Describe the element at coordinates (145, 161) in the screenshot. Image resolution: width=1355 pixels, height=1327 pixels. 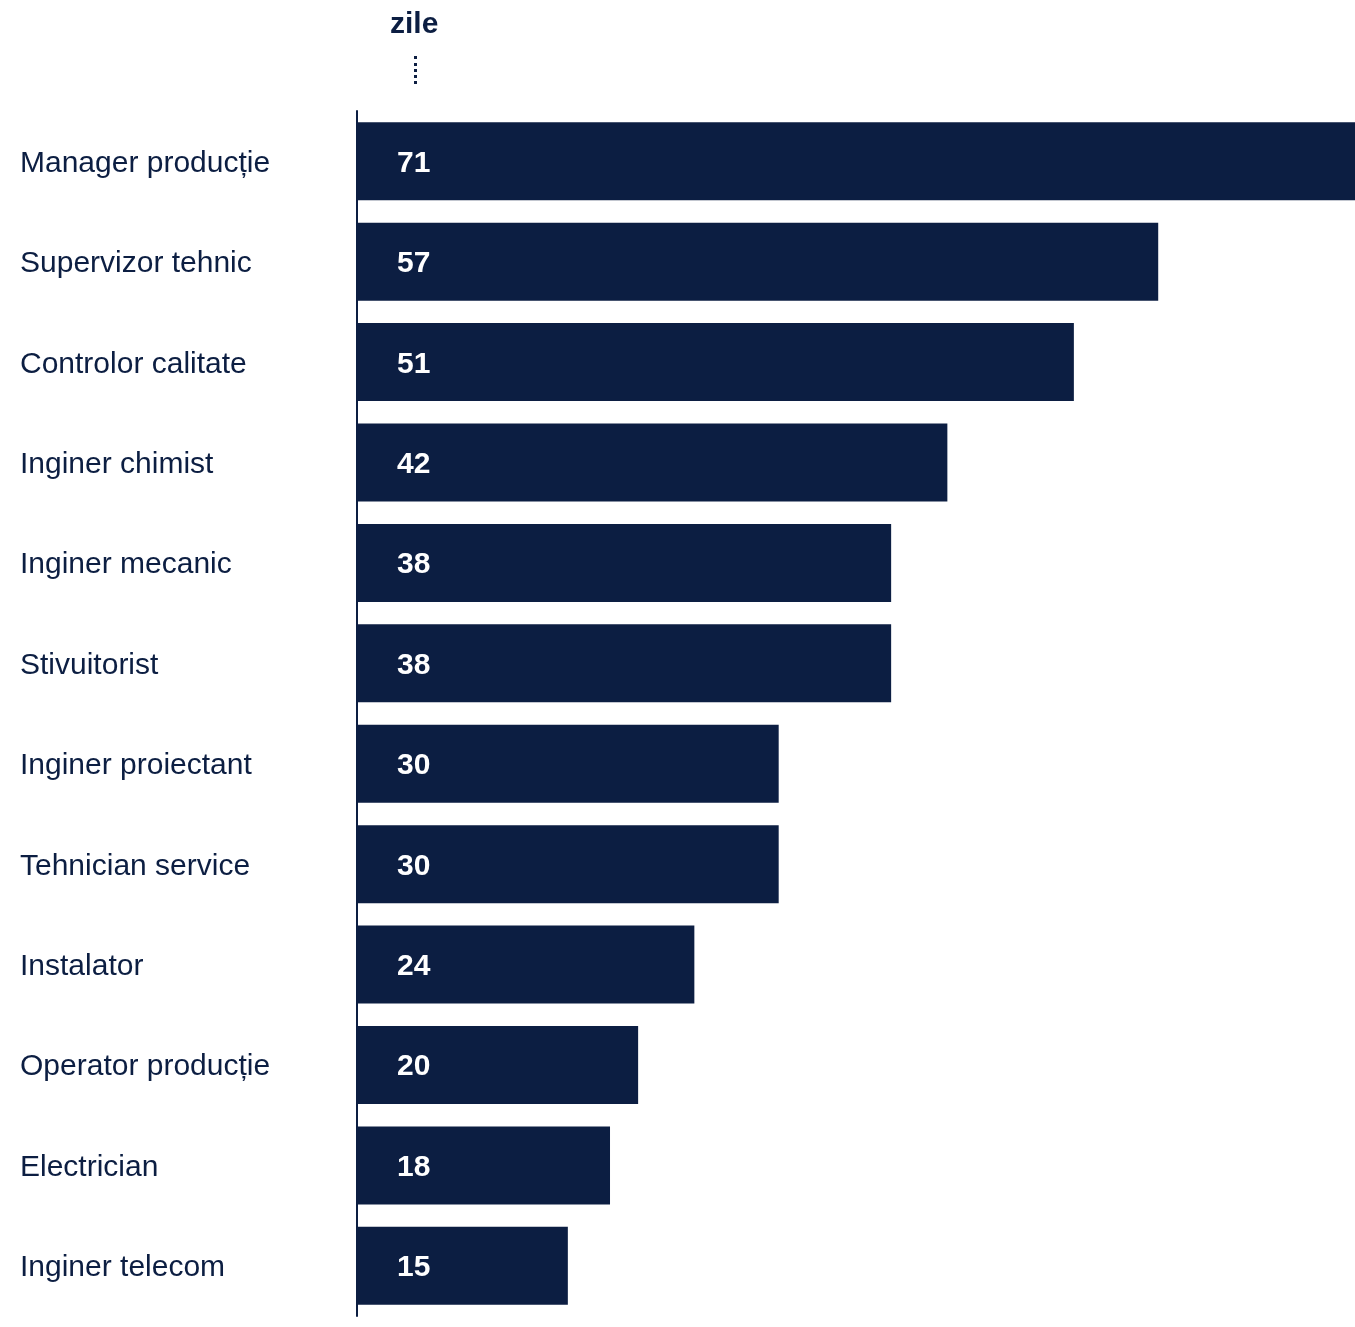
I see `y-tick-label: Manager producție` at that location.